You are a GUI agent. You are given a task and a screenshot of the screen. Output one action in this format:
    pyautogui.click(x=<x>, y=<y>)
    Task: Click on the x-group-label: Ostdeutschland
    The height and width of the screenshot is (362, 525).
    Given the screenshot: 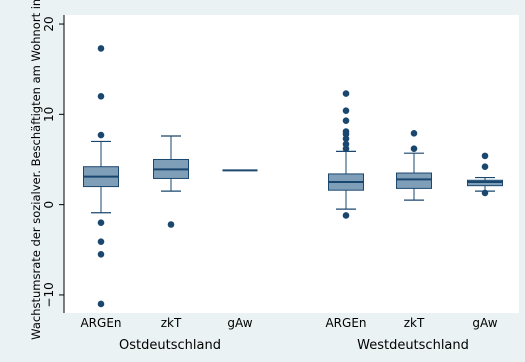 What is the action you would take?
    pyautogui.click(x=170, y=345)
    